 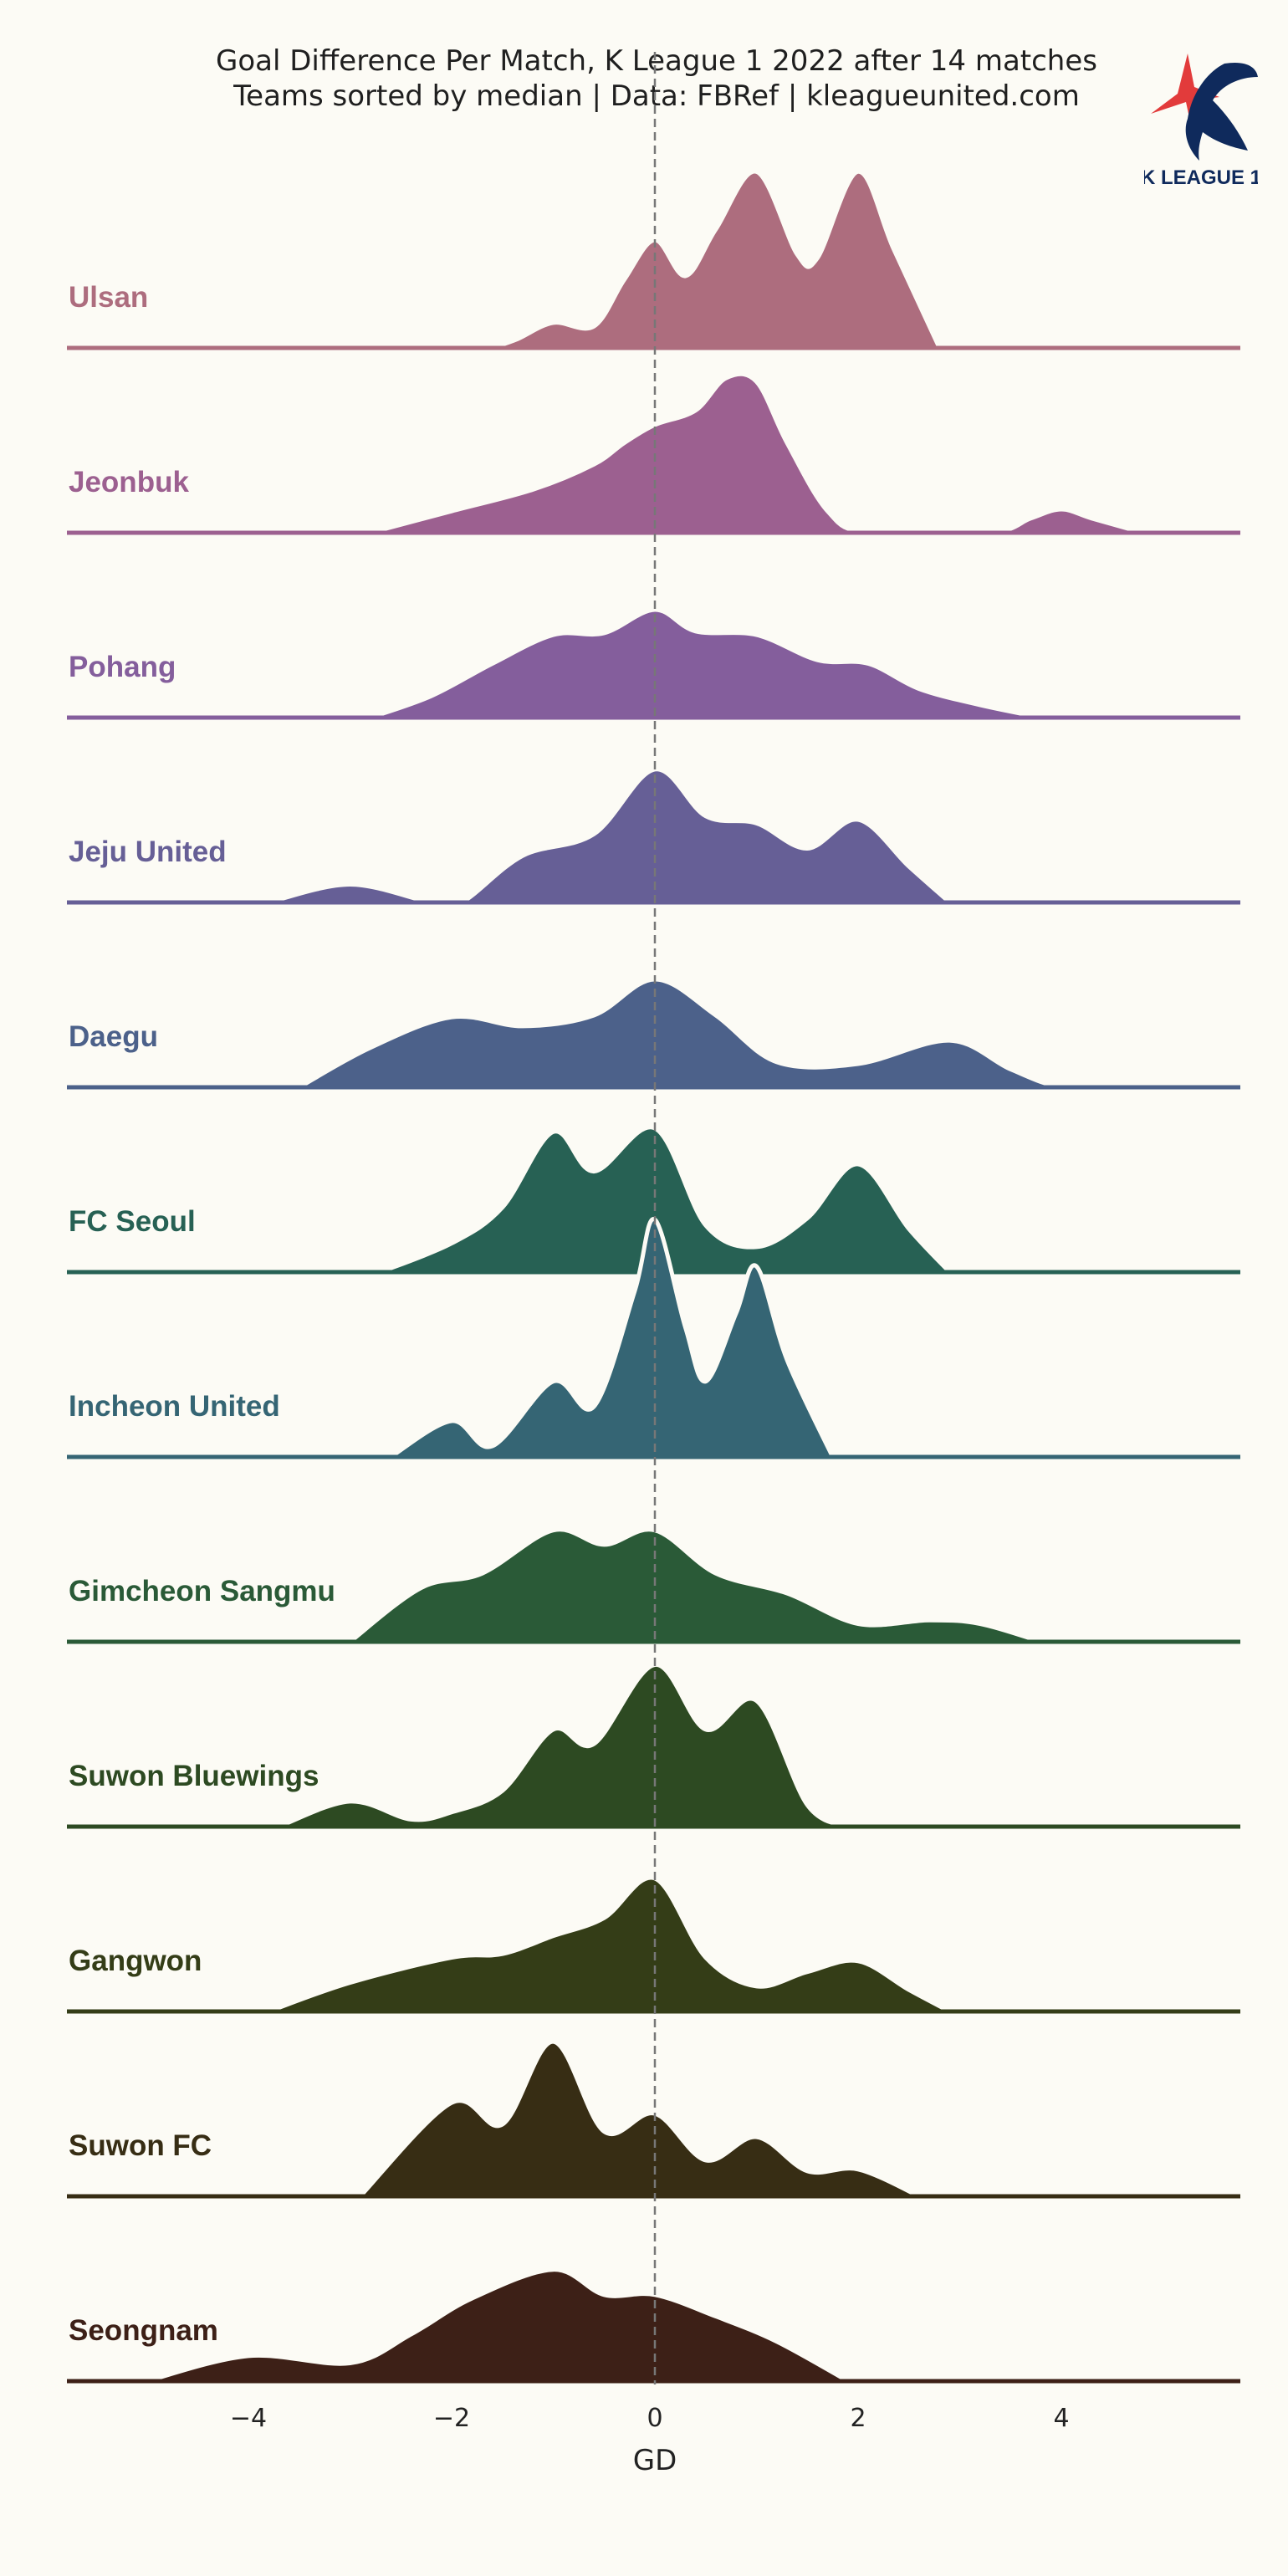 I want to click on density-area-gimcheon-sangmu, so click(x=653, y=1585).